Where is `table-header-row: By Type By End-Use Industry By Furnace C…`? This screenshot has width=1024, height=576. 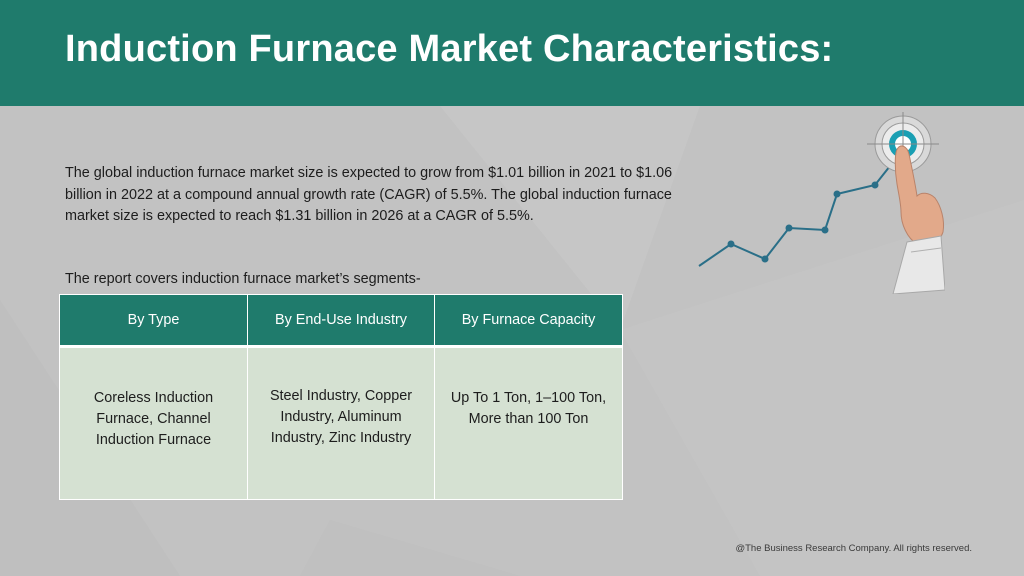 table-header-row: By Type By End-Use Industry By Furnace C… is located at coordinates (341, 321).